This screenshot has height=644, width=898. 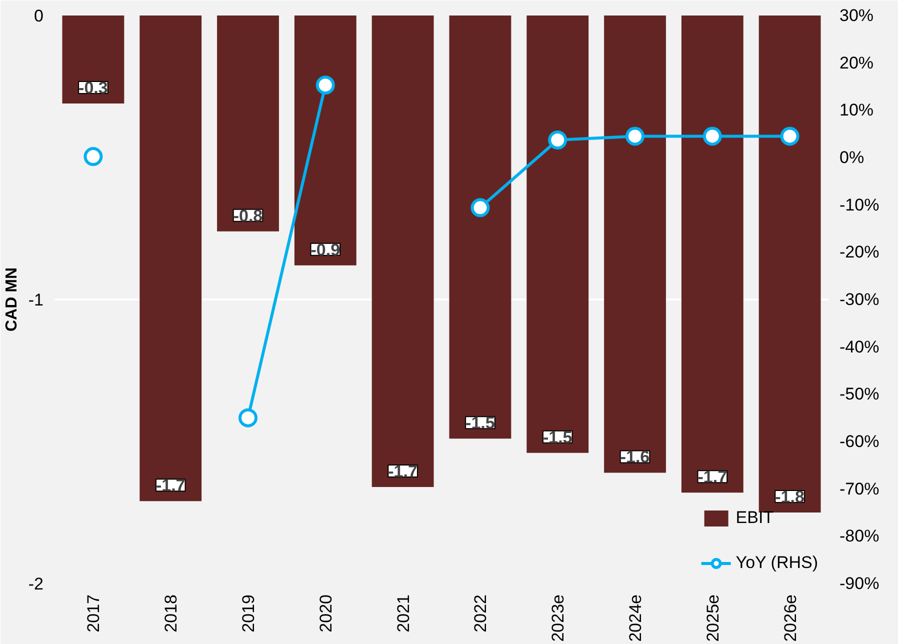 I want to click on data-label: -1.8, so click(x=789, y=497).